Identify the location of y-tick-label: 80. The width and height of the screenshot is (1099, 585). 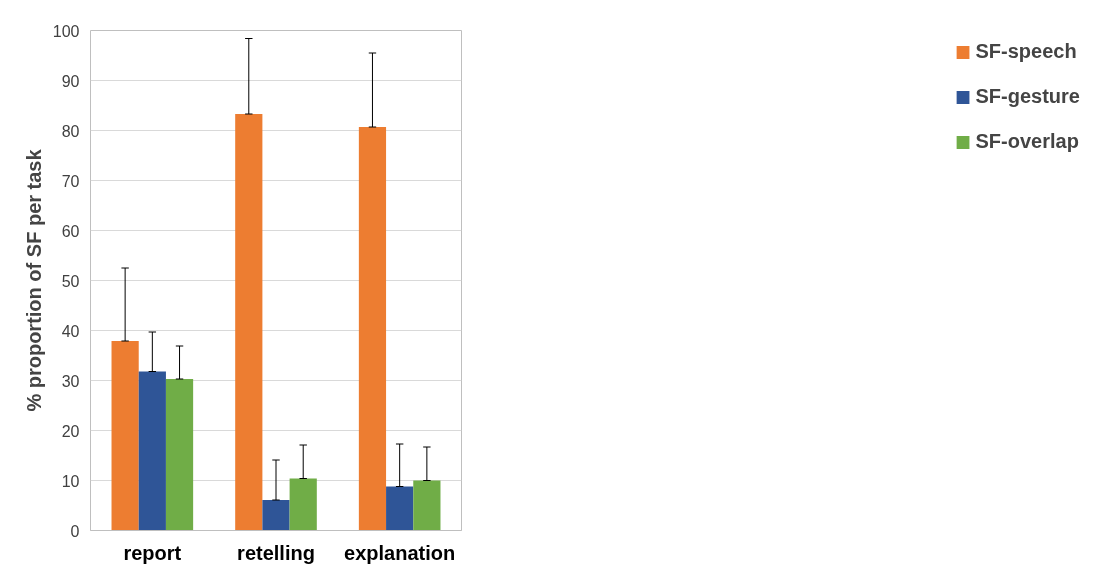
(70, 131).